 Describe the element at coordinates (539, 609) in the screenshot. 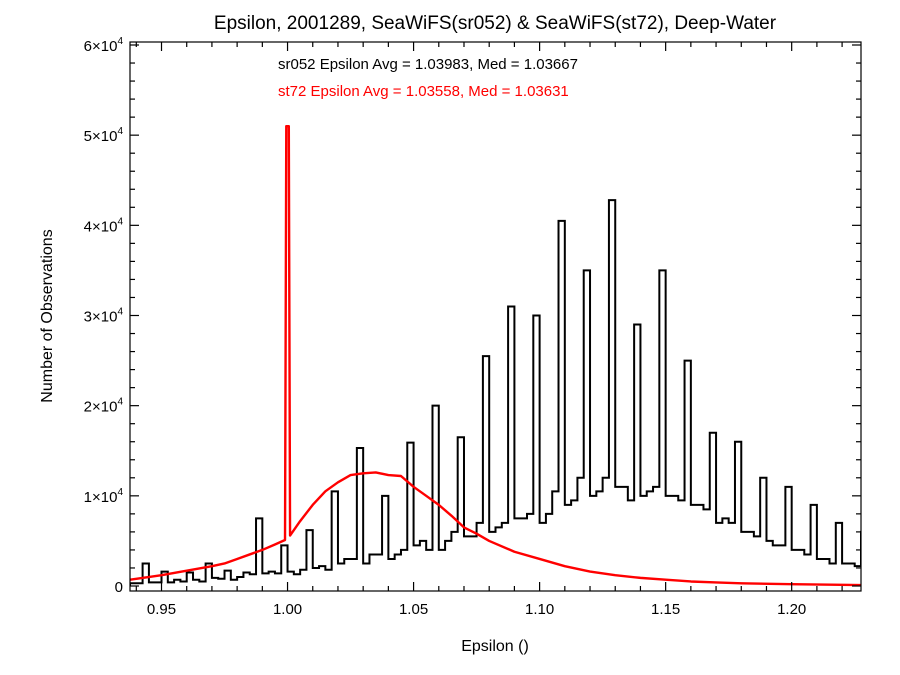

I see `x-tick-label: 1.10` at that location.